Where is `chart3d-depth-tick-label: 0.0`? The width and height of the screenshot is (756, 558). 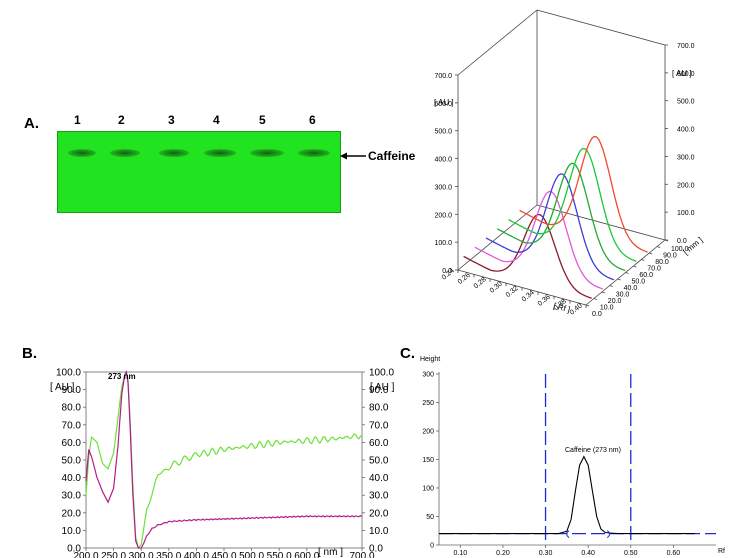 chart3d-depth-tick-label: 0.0 is located at coordinates (597, 314).